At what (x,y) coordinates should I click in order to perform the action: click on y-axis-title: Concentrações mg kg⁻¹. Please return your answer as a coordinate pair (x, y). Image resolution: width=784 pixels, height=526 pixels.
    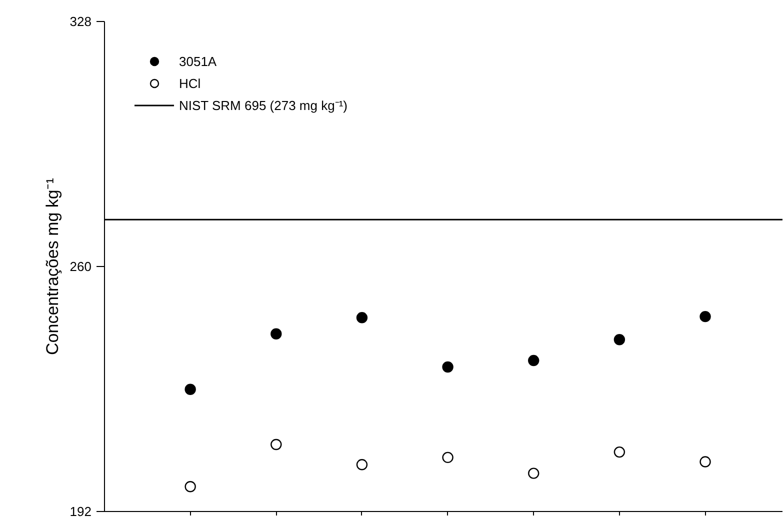
    Looking at the image, I should click on (52, 267).